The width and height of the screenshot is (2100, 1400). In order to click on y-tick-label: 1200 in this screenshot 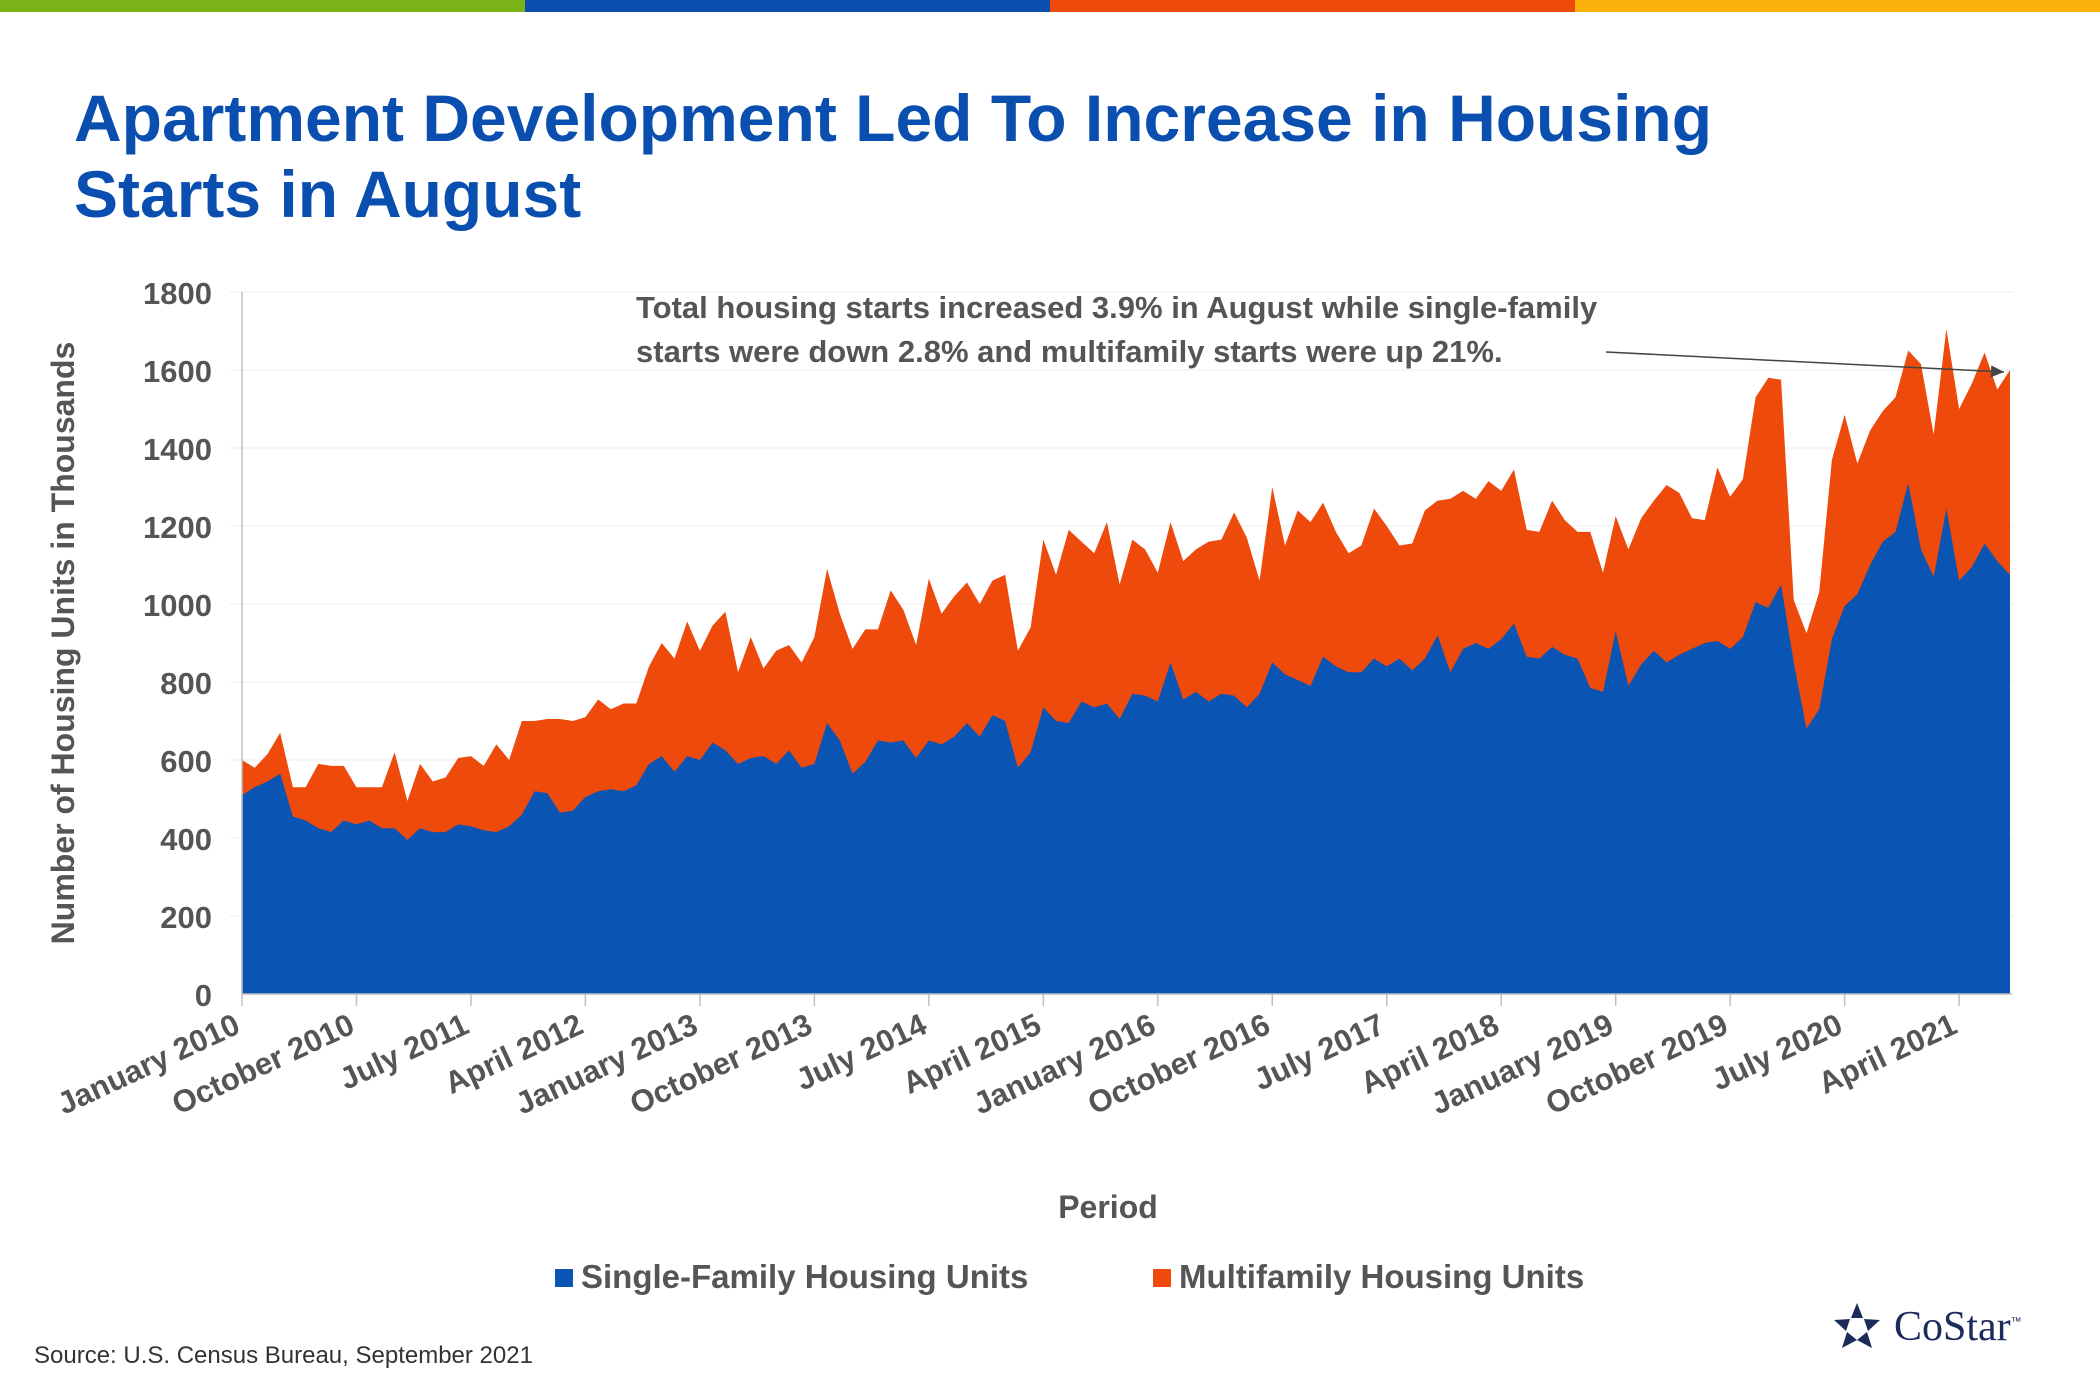, I will do `click(177, 527)`.